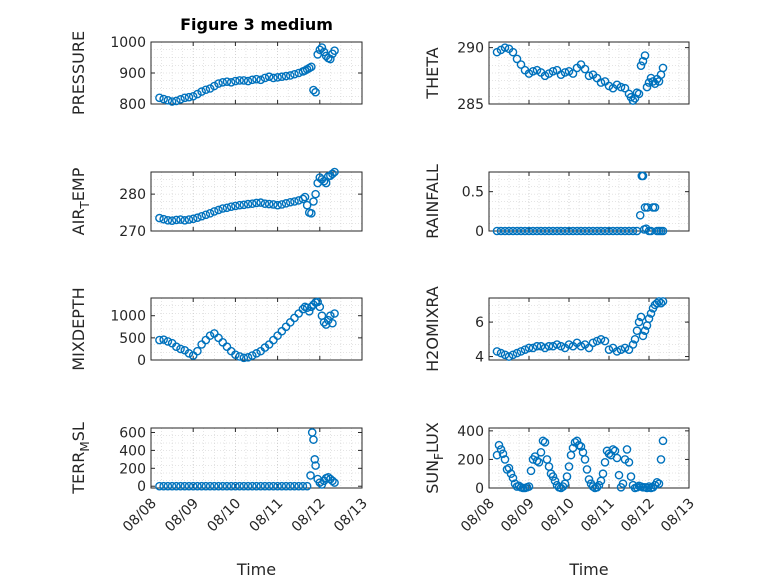 The image size is (778, 583). Describe the element at coordinates (132, 195) in the screenshot. I see `y-tick-label: 280` at that location.